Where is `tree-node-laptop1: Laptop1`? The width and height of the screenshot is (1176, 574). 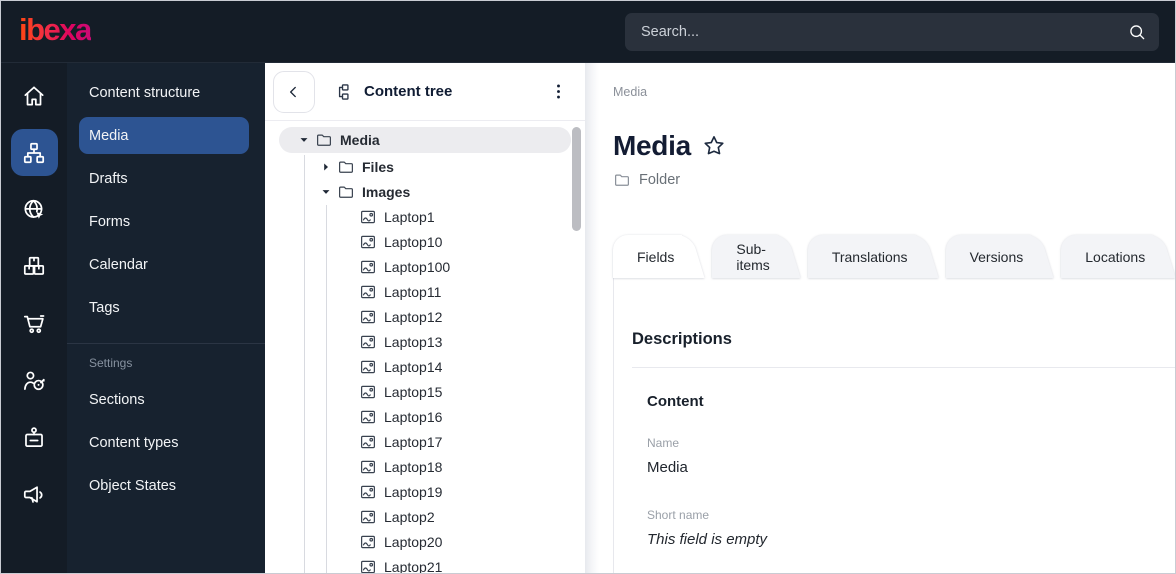
tree-node-laptop1: Laptop1 is located at coordinates (425, 216).